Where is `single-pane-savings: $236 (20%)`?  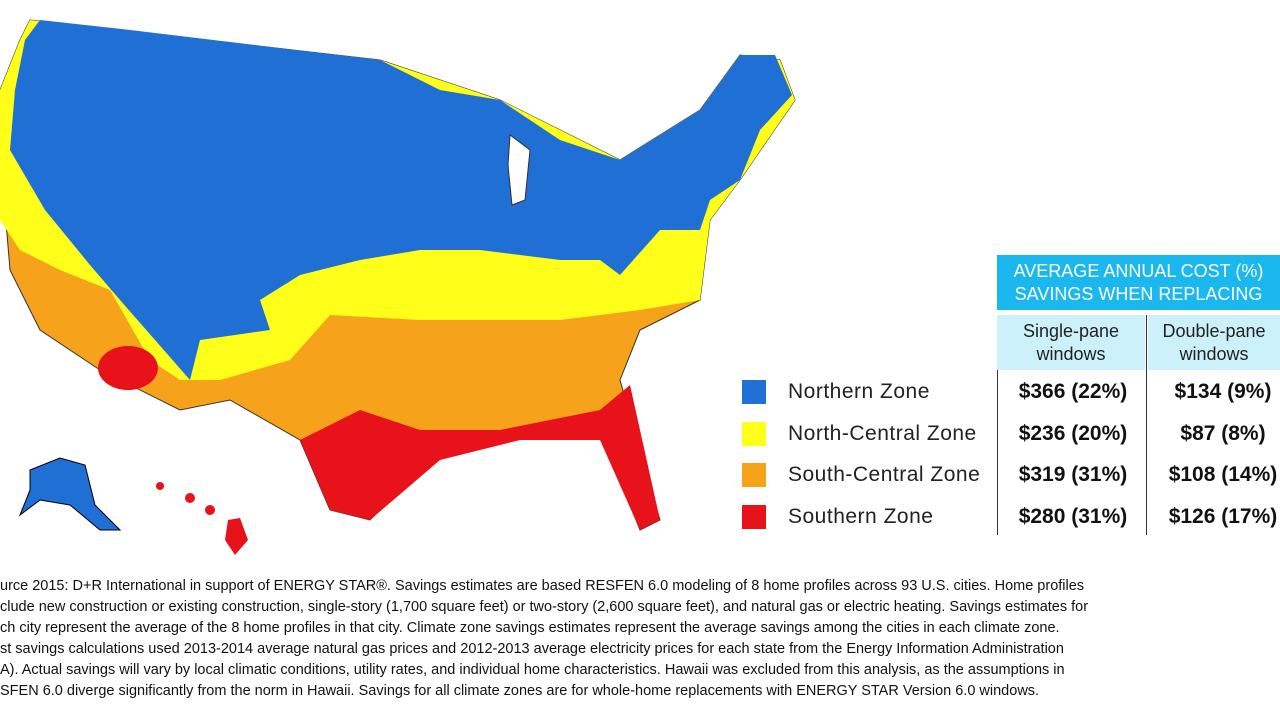 single-pane-savings: $236 (20%) is located at coordinates (1073, 433).